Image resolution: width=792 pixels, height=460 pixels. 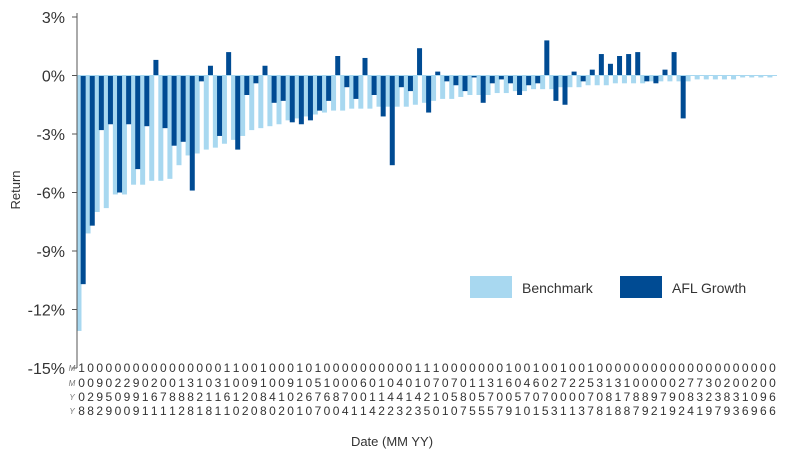 I want to click on y-tick-label: -9%, so click(x=51, y=252).